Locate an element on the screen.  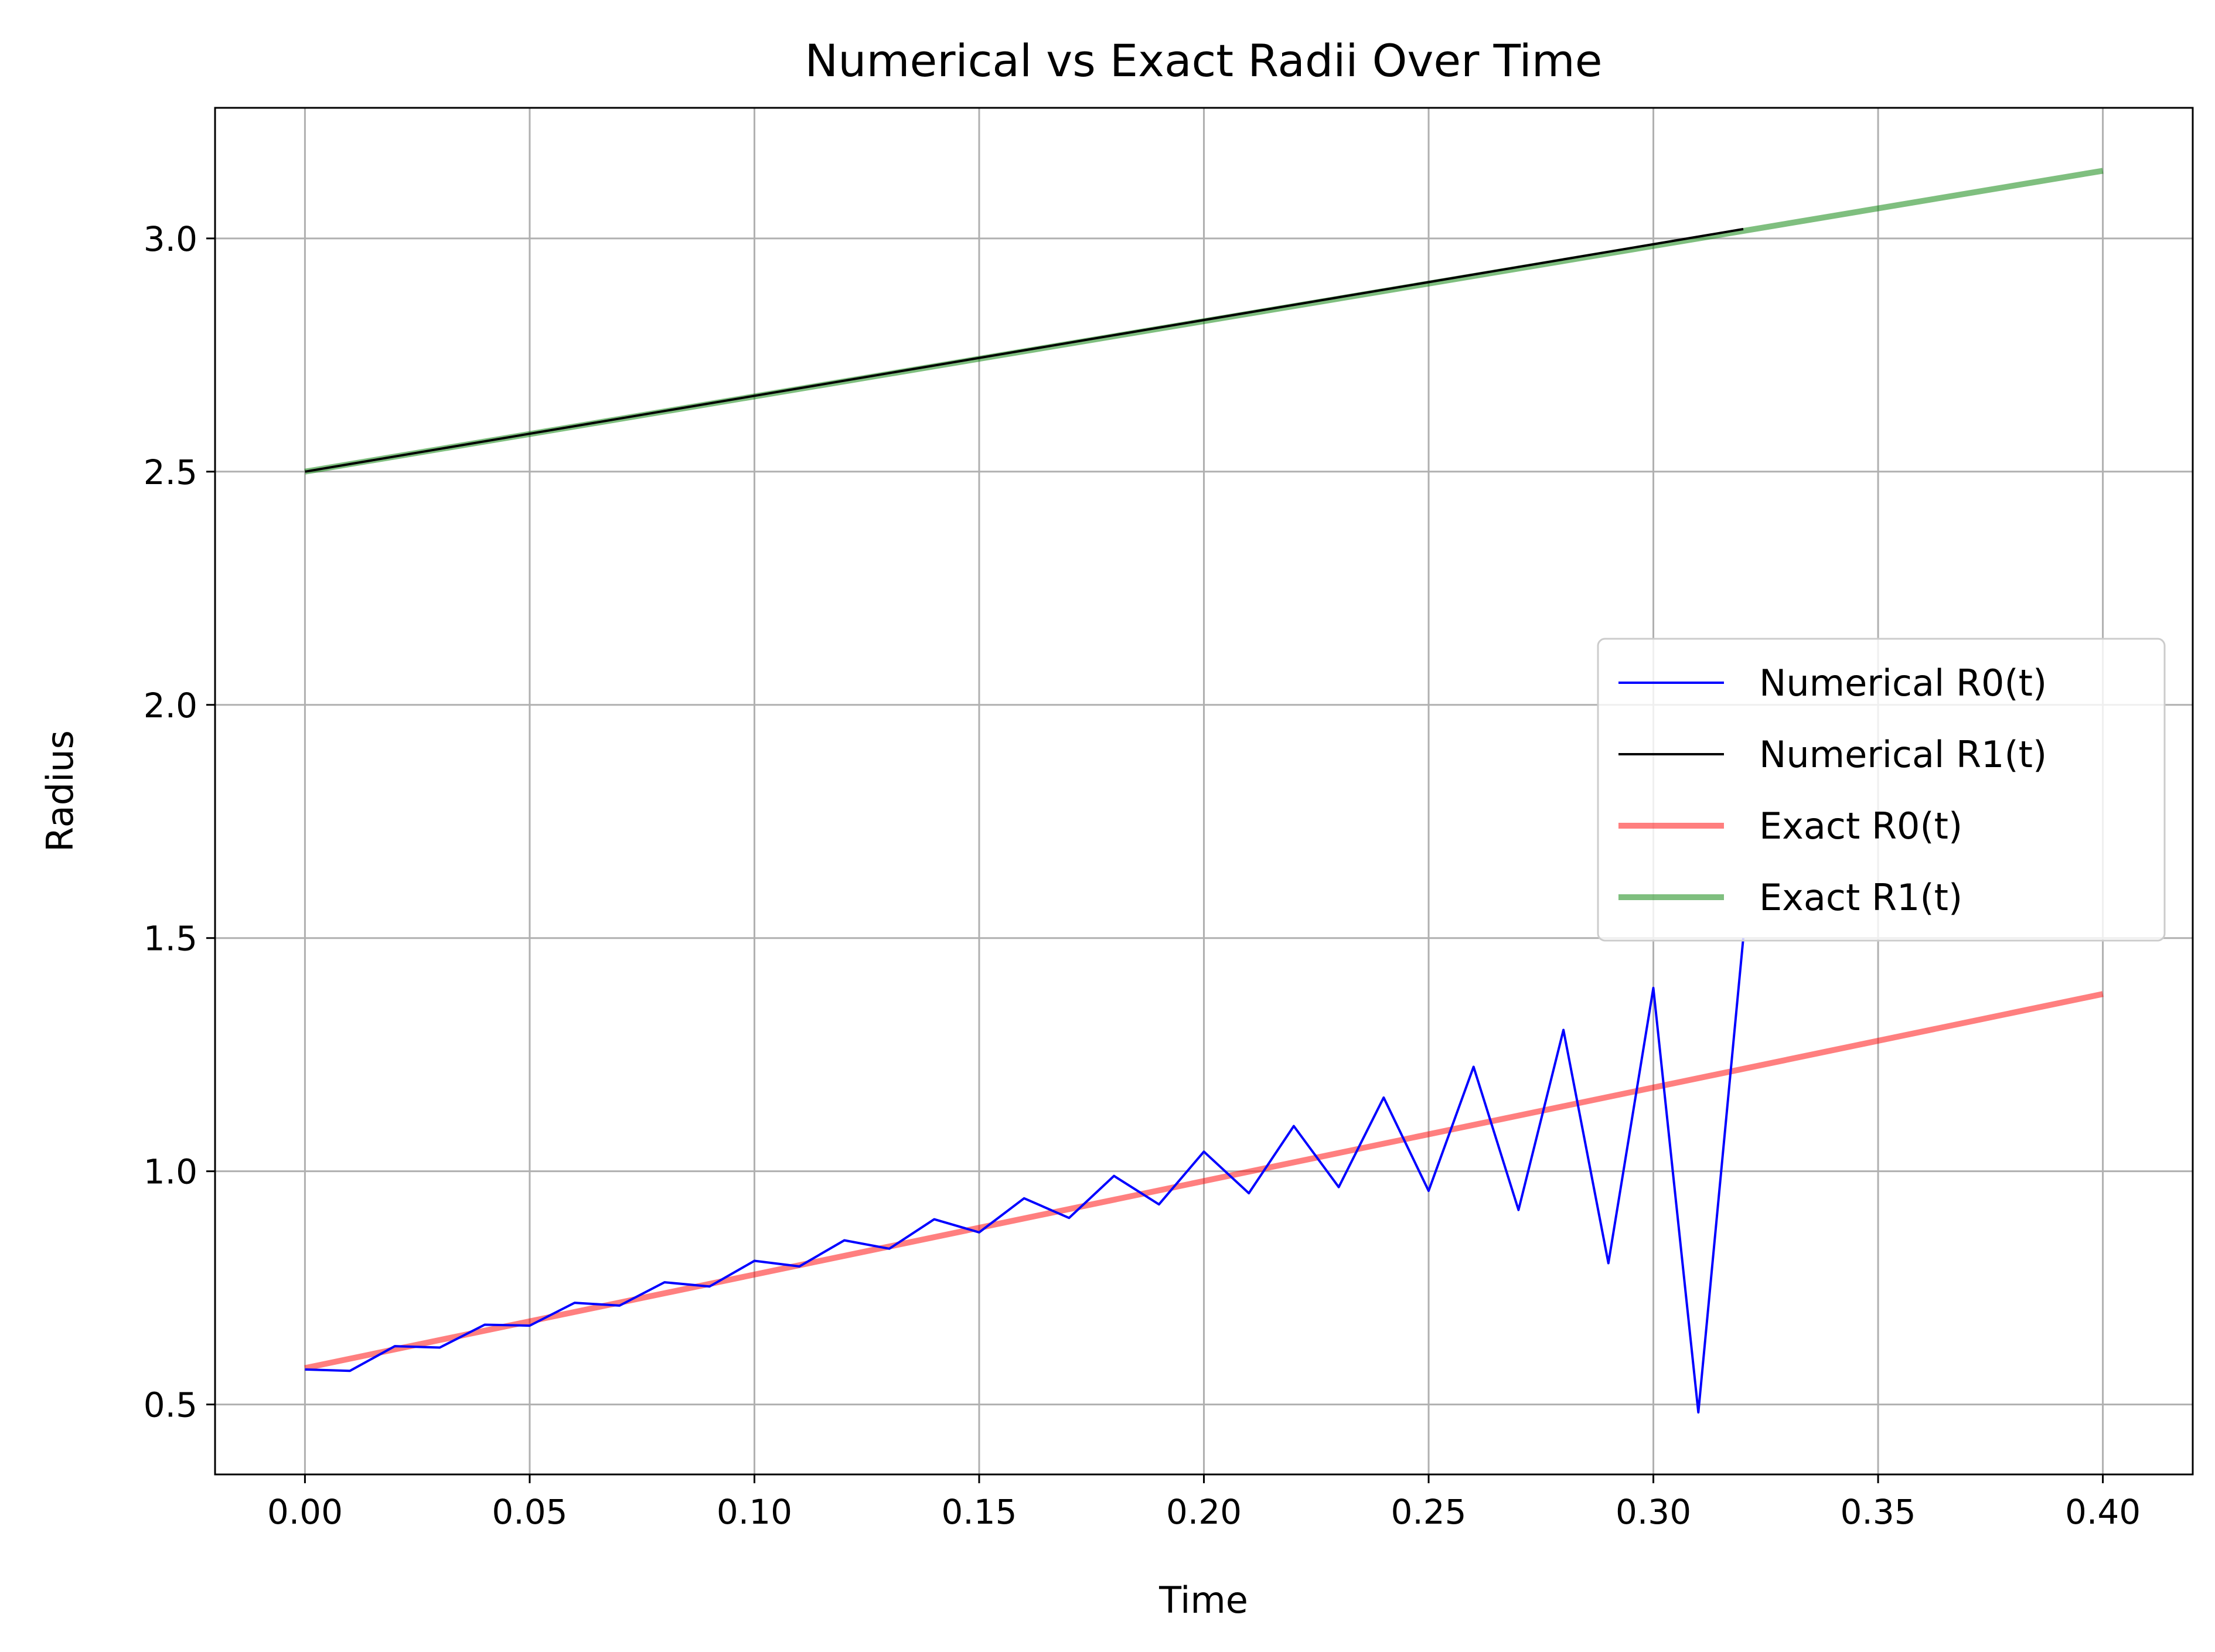
y-tick-label: 0.5 is located at coordinates (170, 1405).